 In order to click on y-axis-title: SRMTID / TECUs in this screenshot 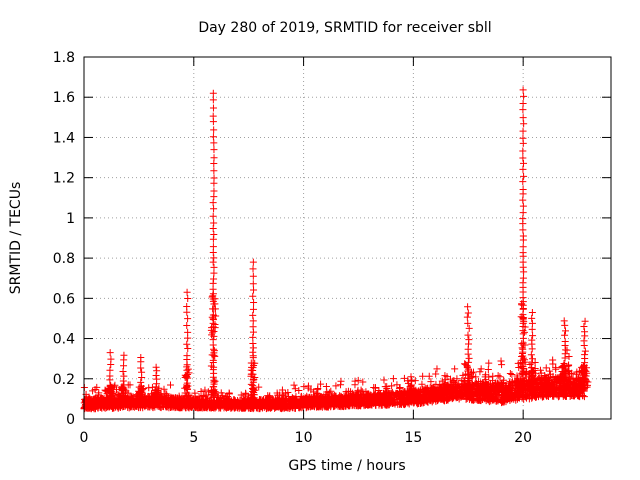, I will do `click(16, 238)`.